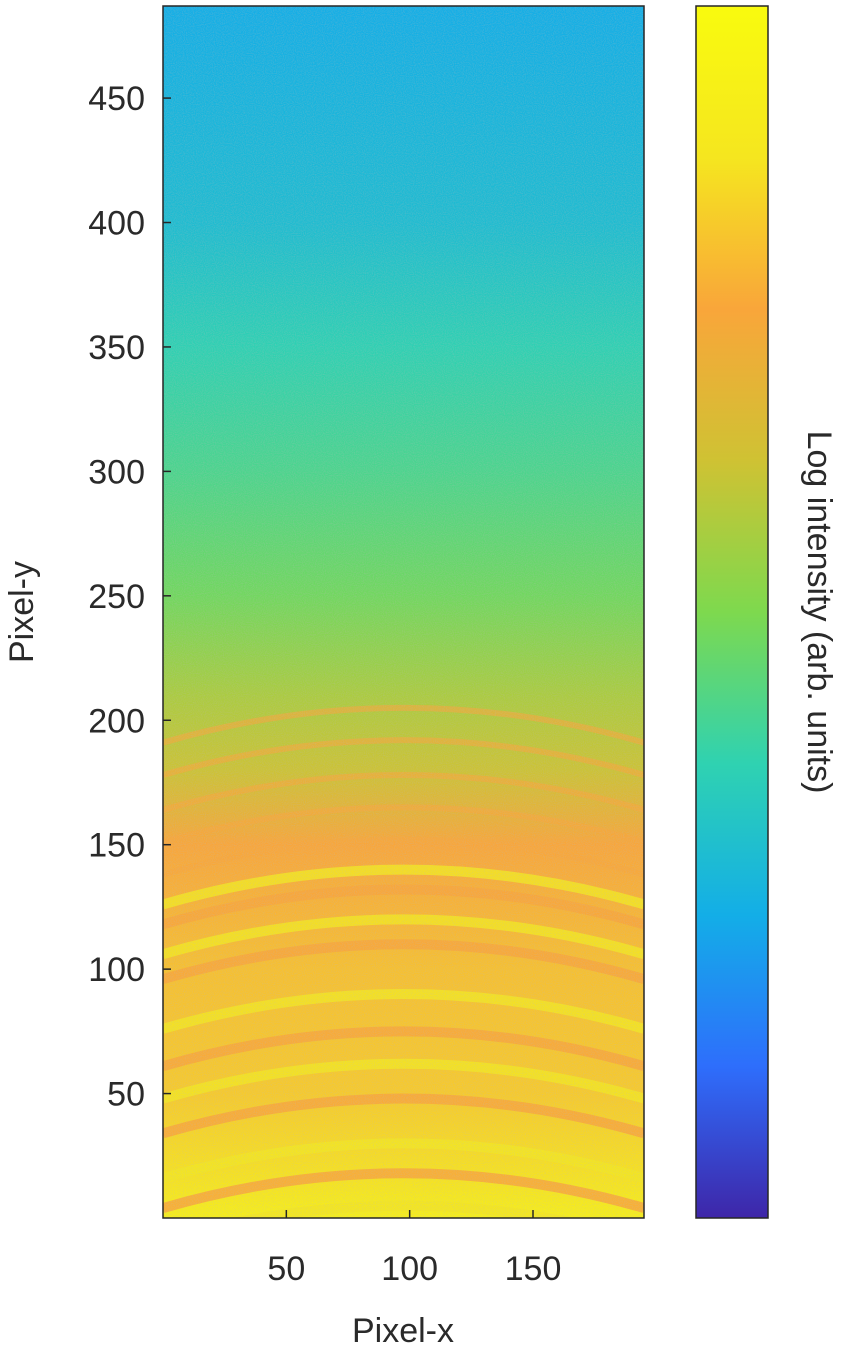  I want to click on y-tick-label: 50, so click(126, 1095).